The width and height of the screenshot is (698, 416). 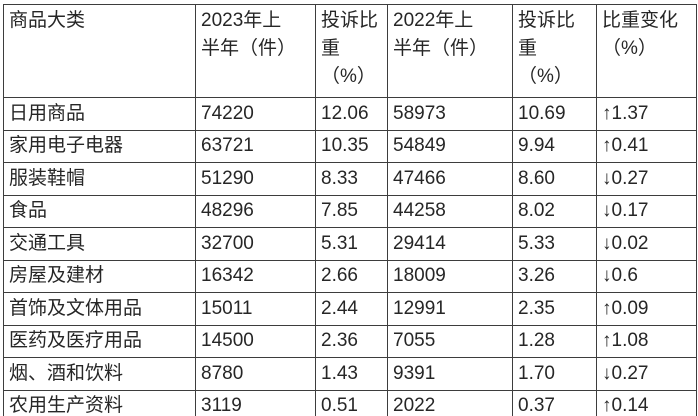 I want to click on share-change-cell: ↑0.41, so click(x=646, y=146).